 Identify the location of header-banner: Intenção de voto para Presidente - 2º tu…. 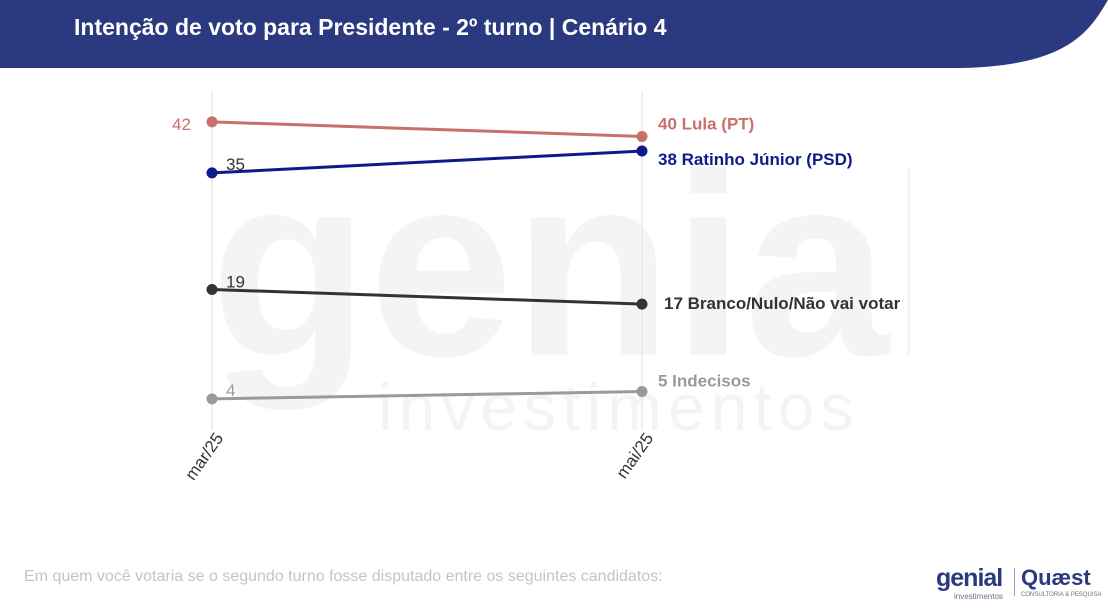
(554, 35).